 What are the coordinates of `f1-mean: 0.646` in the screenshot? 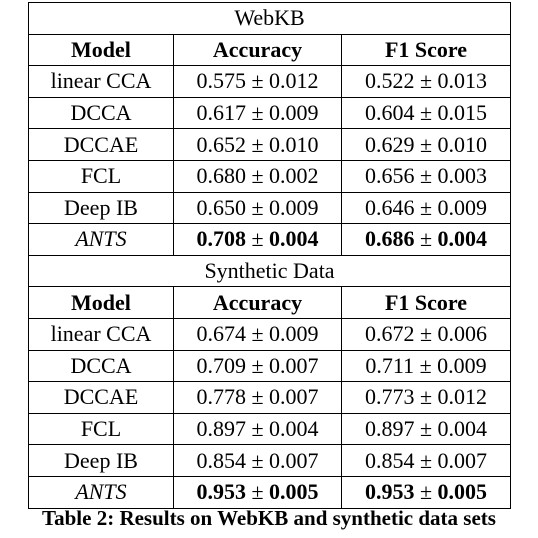 It's located at (389, 207).